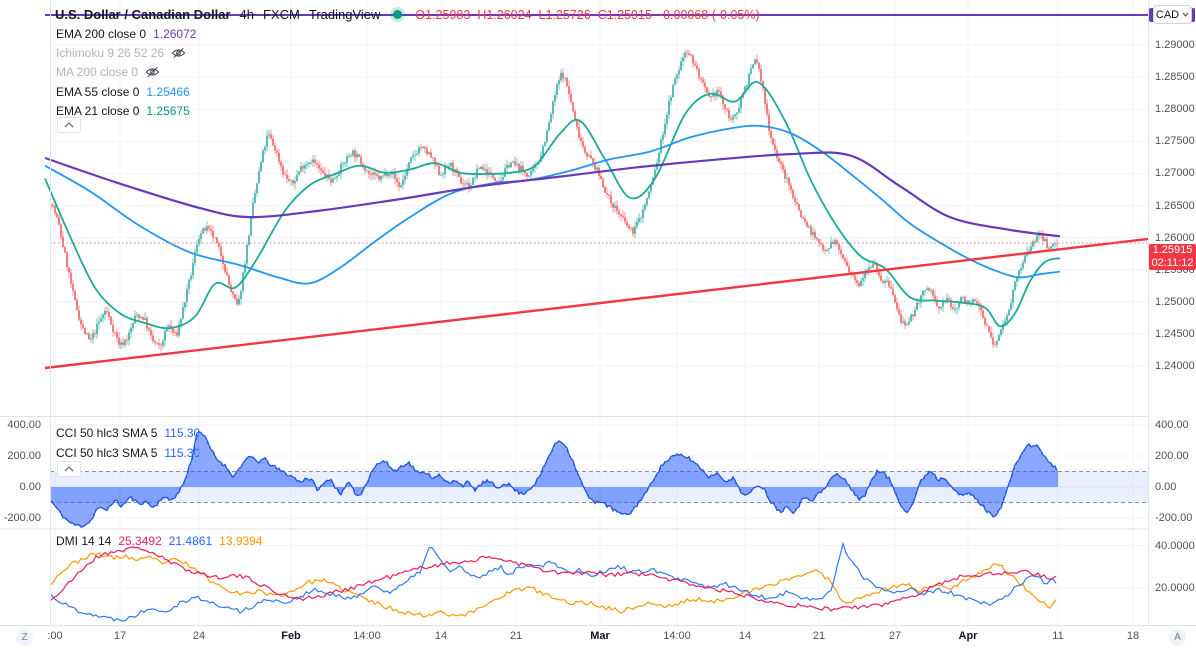  I want to click on time-axis-label: Mar, so click(600, 636).